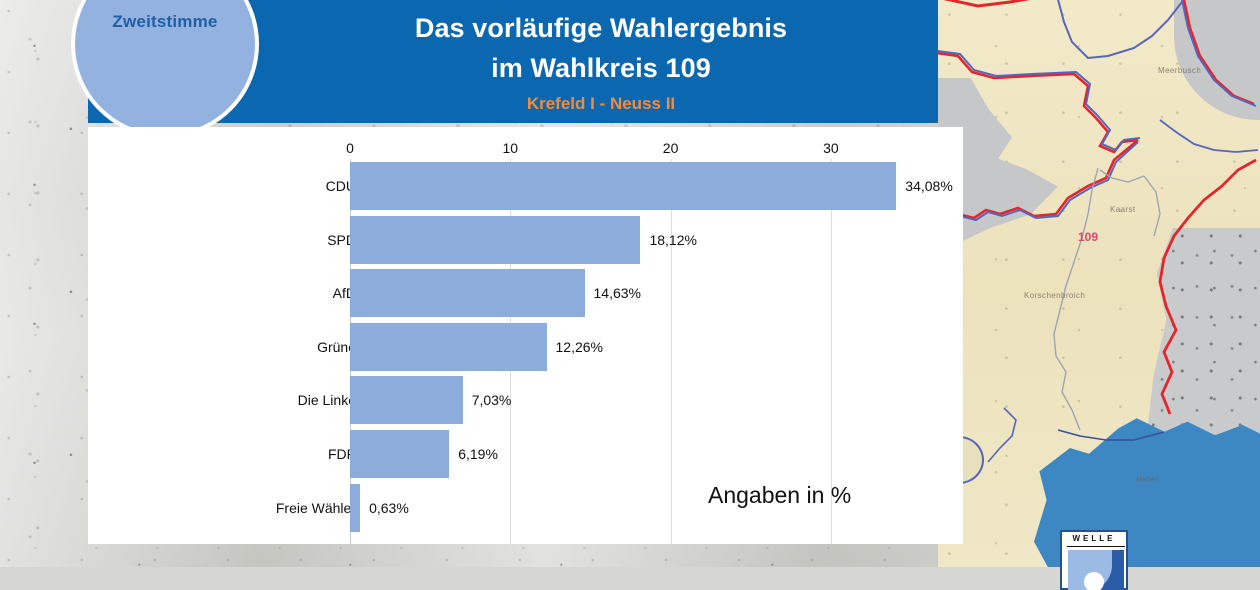 The image size is (1260, 590). I want to click on category-label-spd: SPD, so click(341, 239).